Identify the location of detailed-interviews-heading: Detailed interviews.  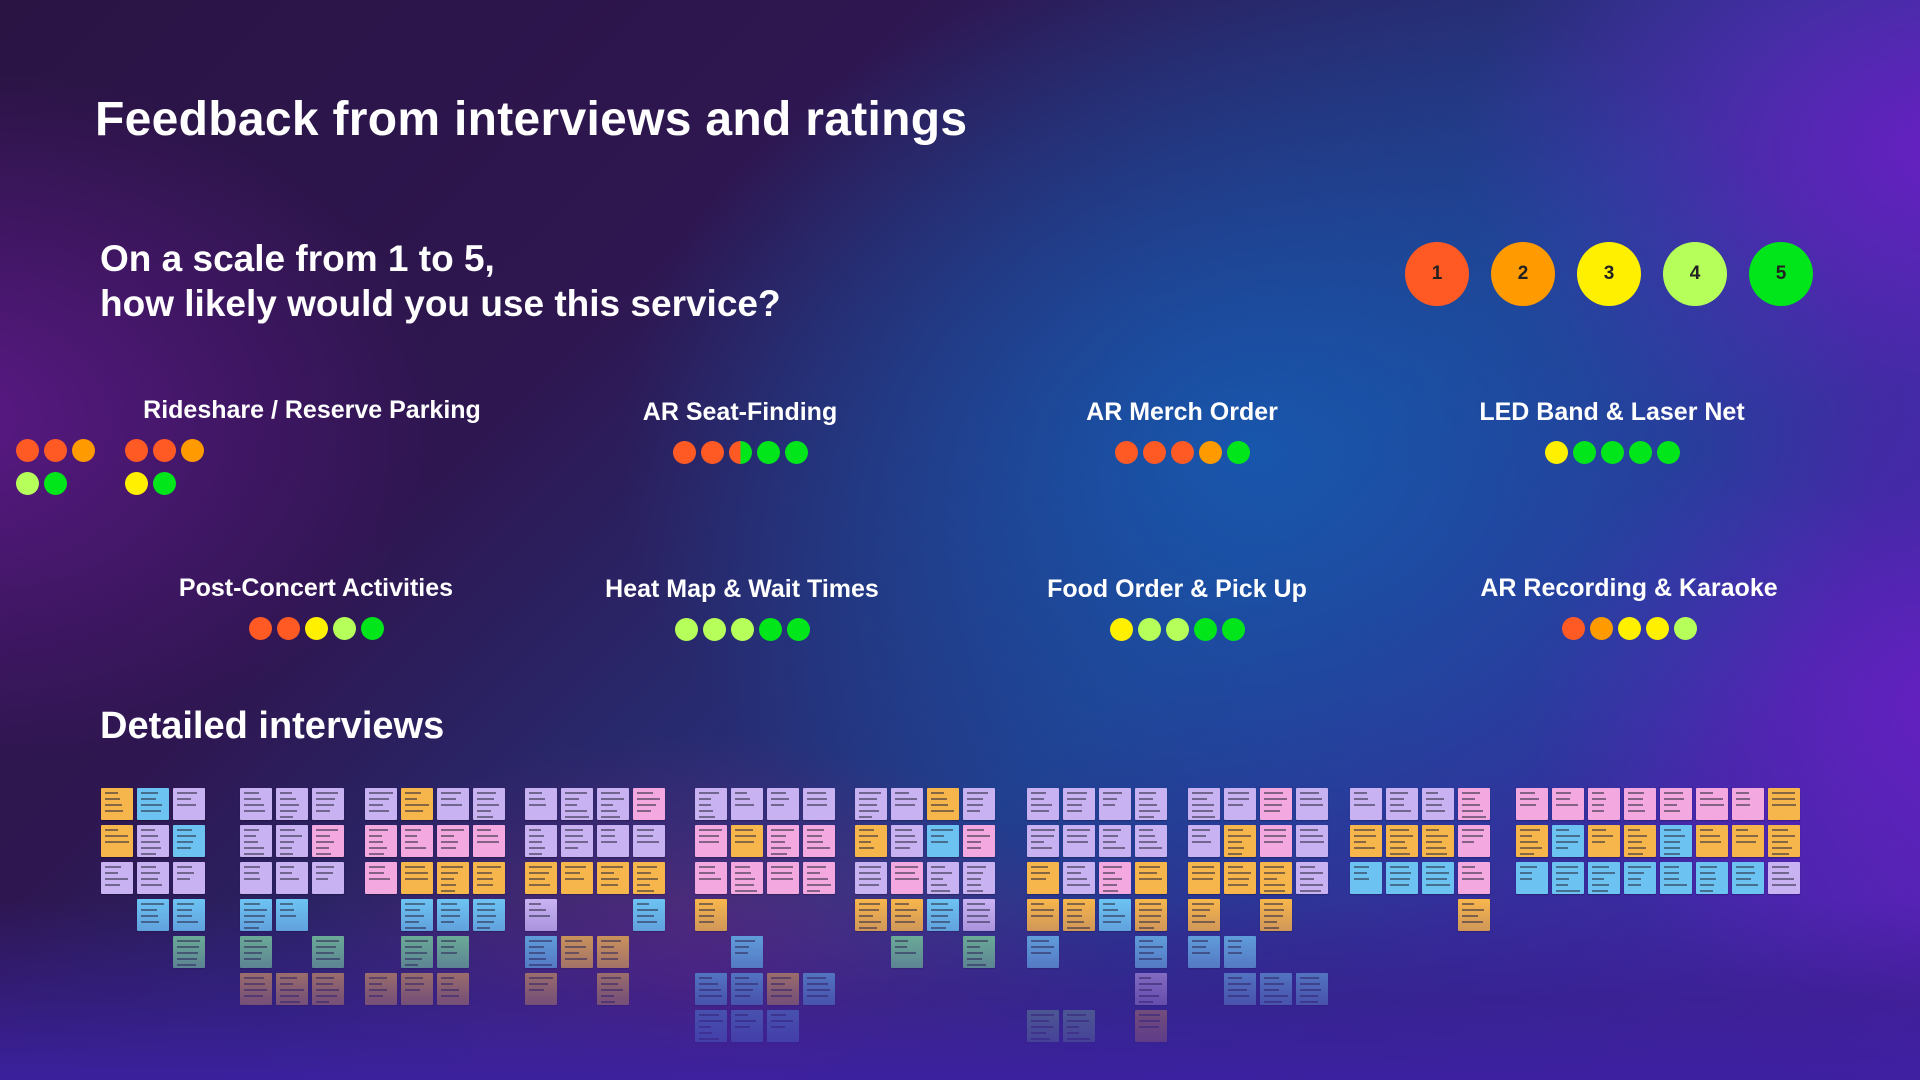
(272, 726).